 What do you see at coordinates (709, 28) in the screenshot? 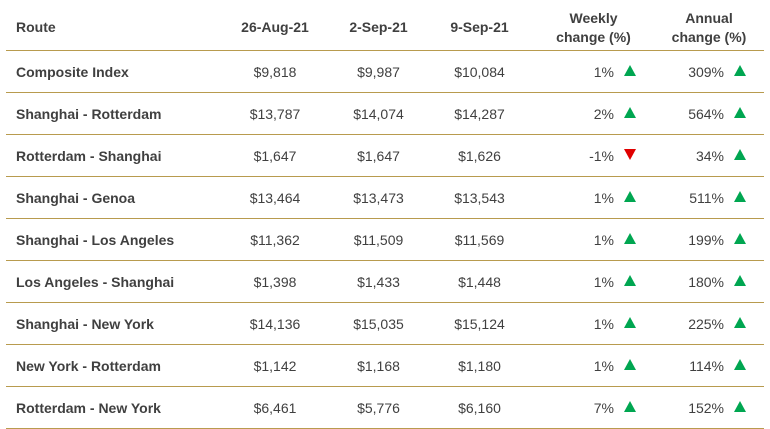
I see `header-annual-change: Annual change (%)` at bounding box center [709, 28].